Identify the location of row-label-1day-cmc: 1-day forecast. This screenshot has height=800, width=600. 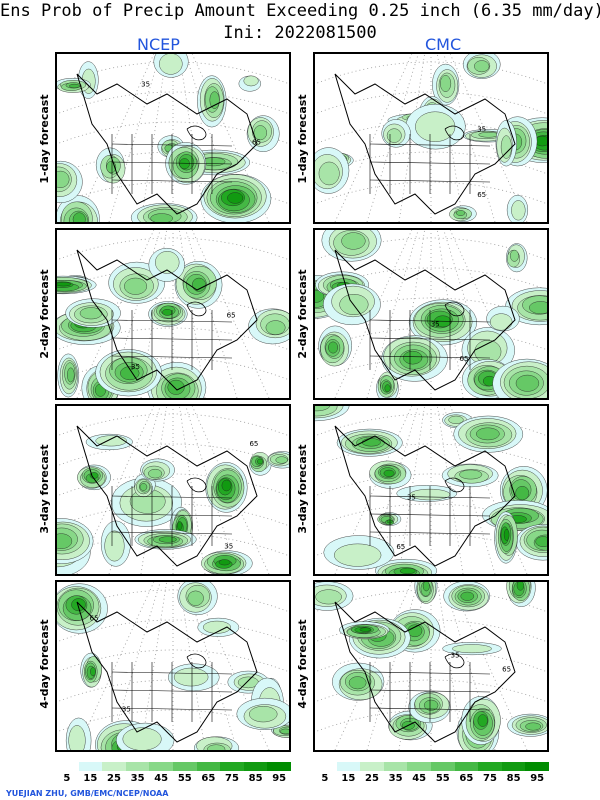
(302, 139).